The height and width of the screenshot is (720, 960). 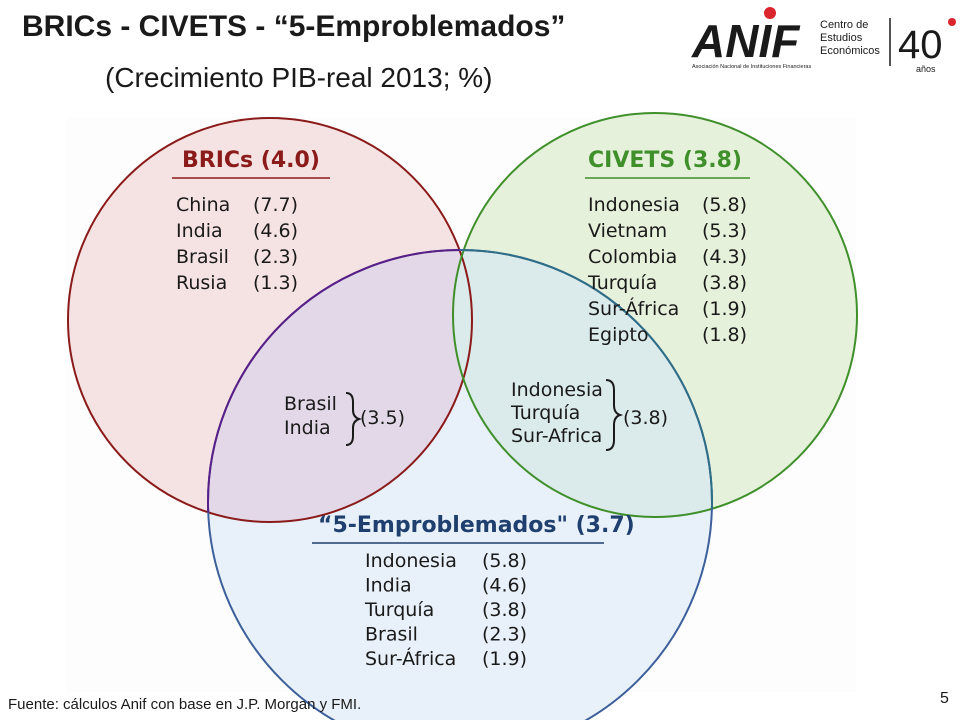 What do you see at coordinates (504, 610) in the screenshot?
I see `emproblemados-item-value: (3.8)` at bounding box center [504, 610].